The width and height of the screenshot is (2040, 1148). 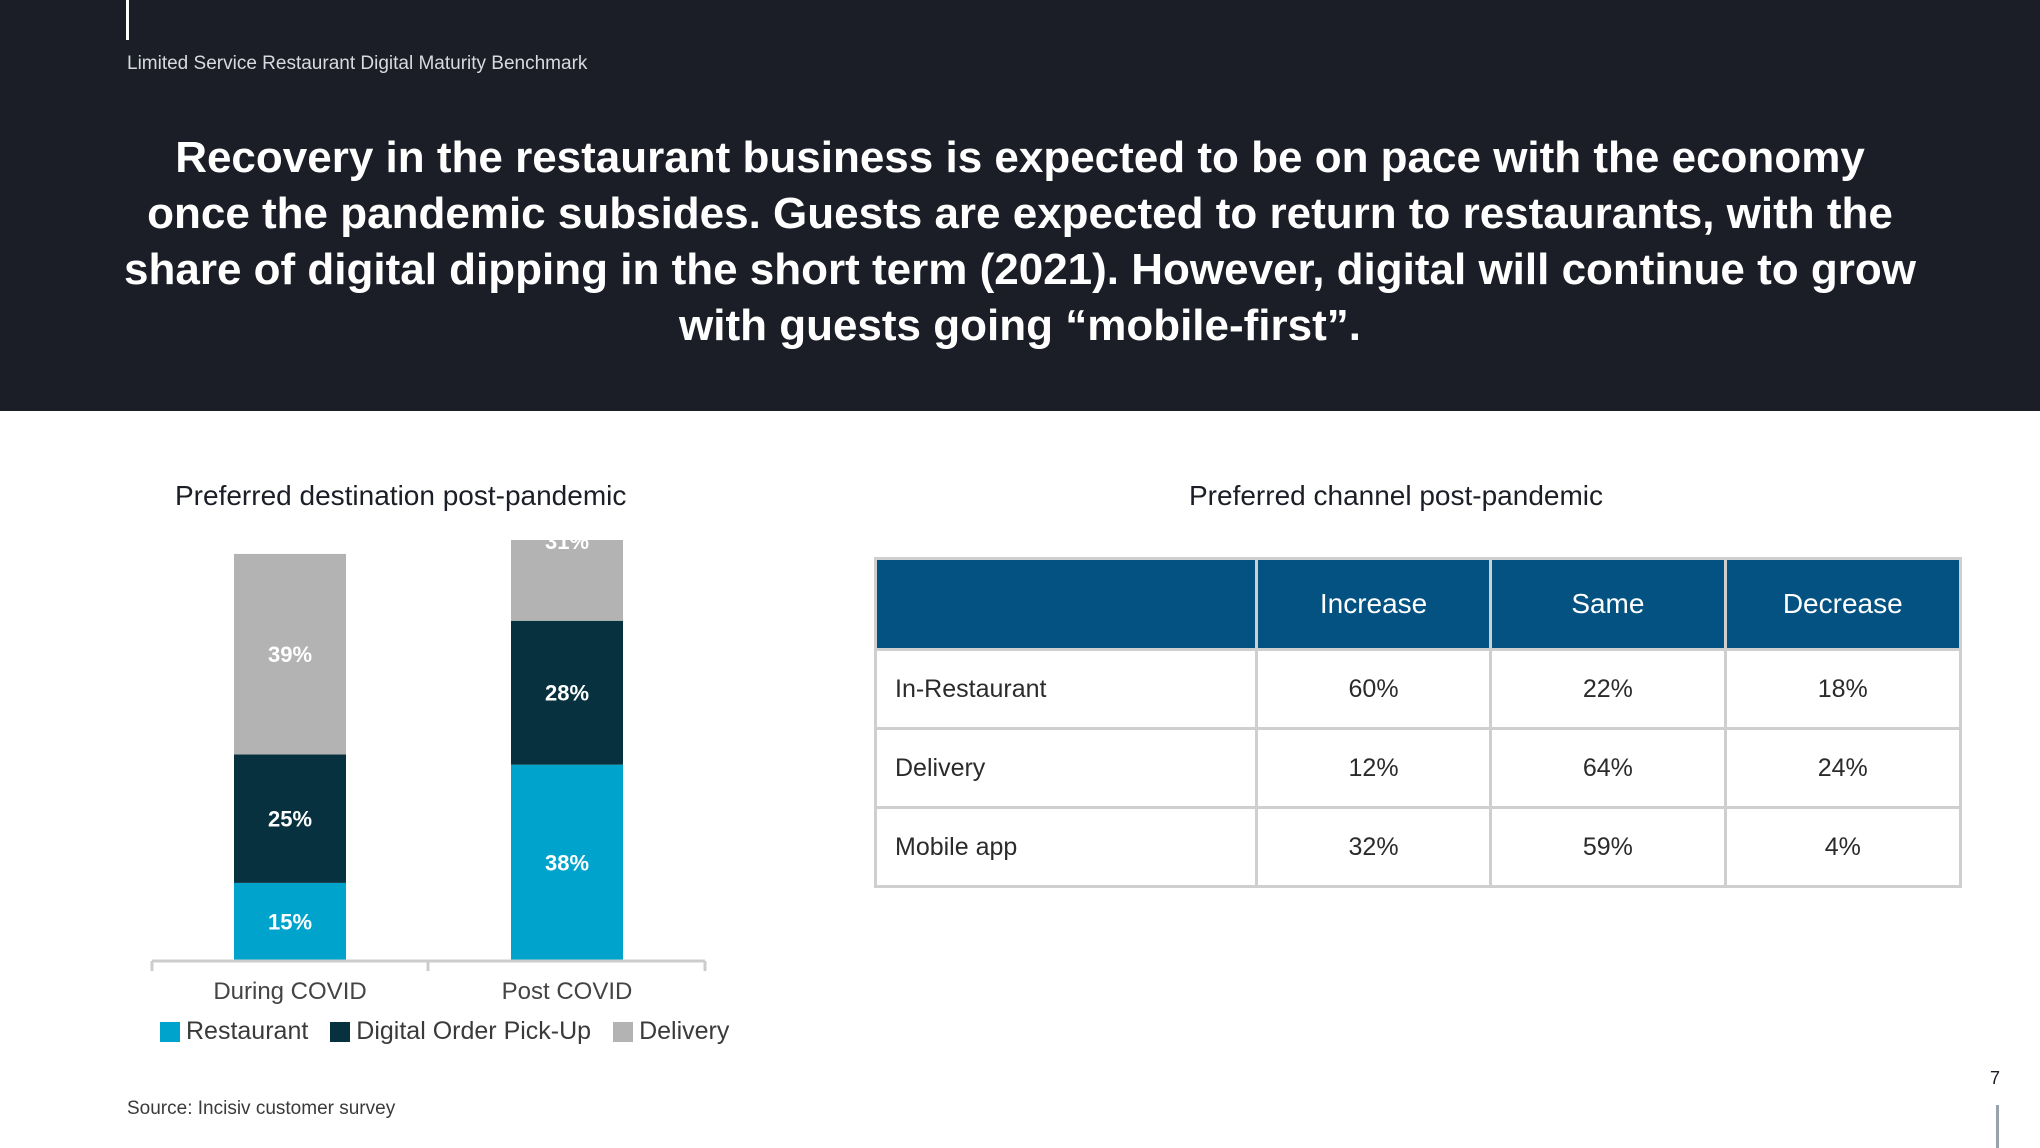 I want to click on x-tick-label: During COVID, so click(x=289, y=991).